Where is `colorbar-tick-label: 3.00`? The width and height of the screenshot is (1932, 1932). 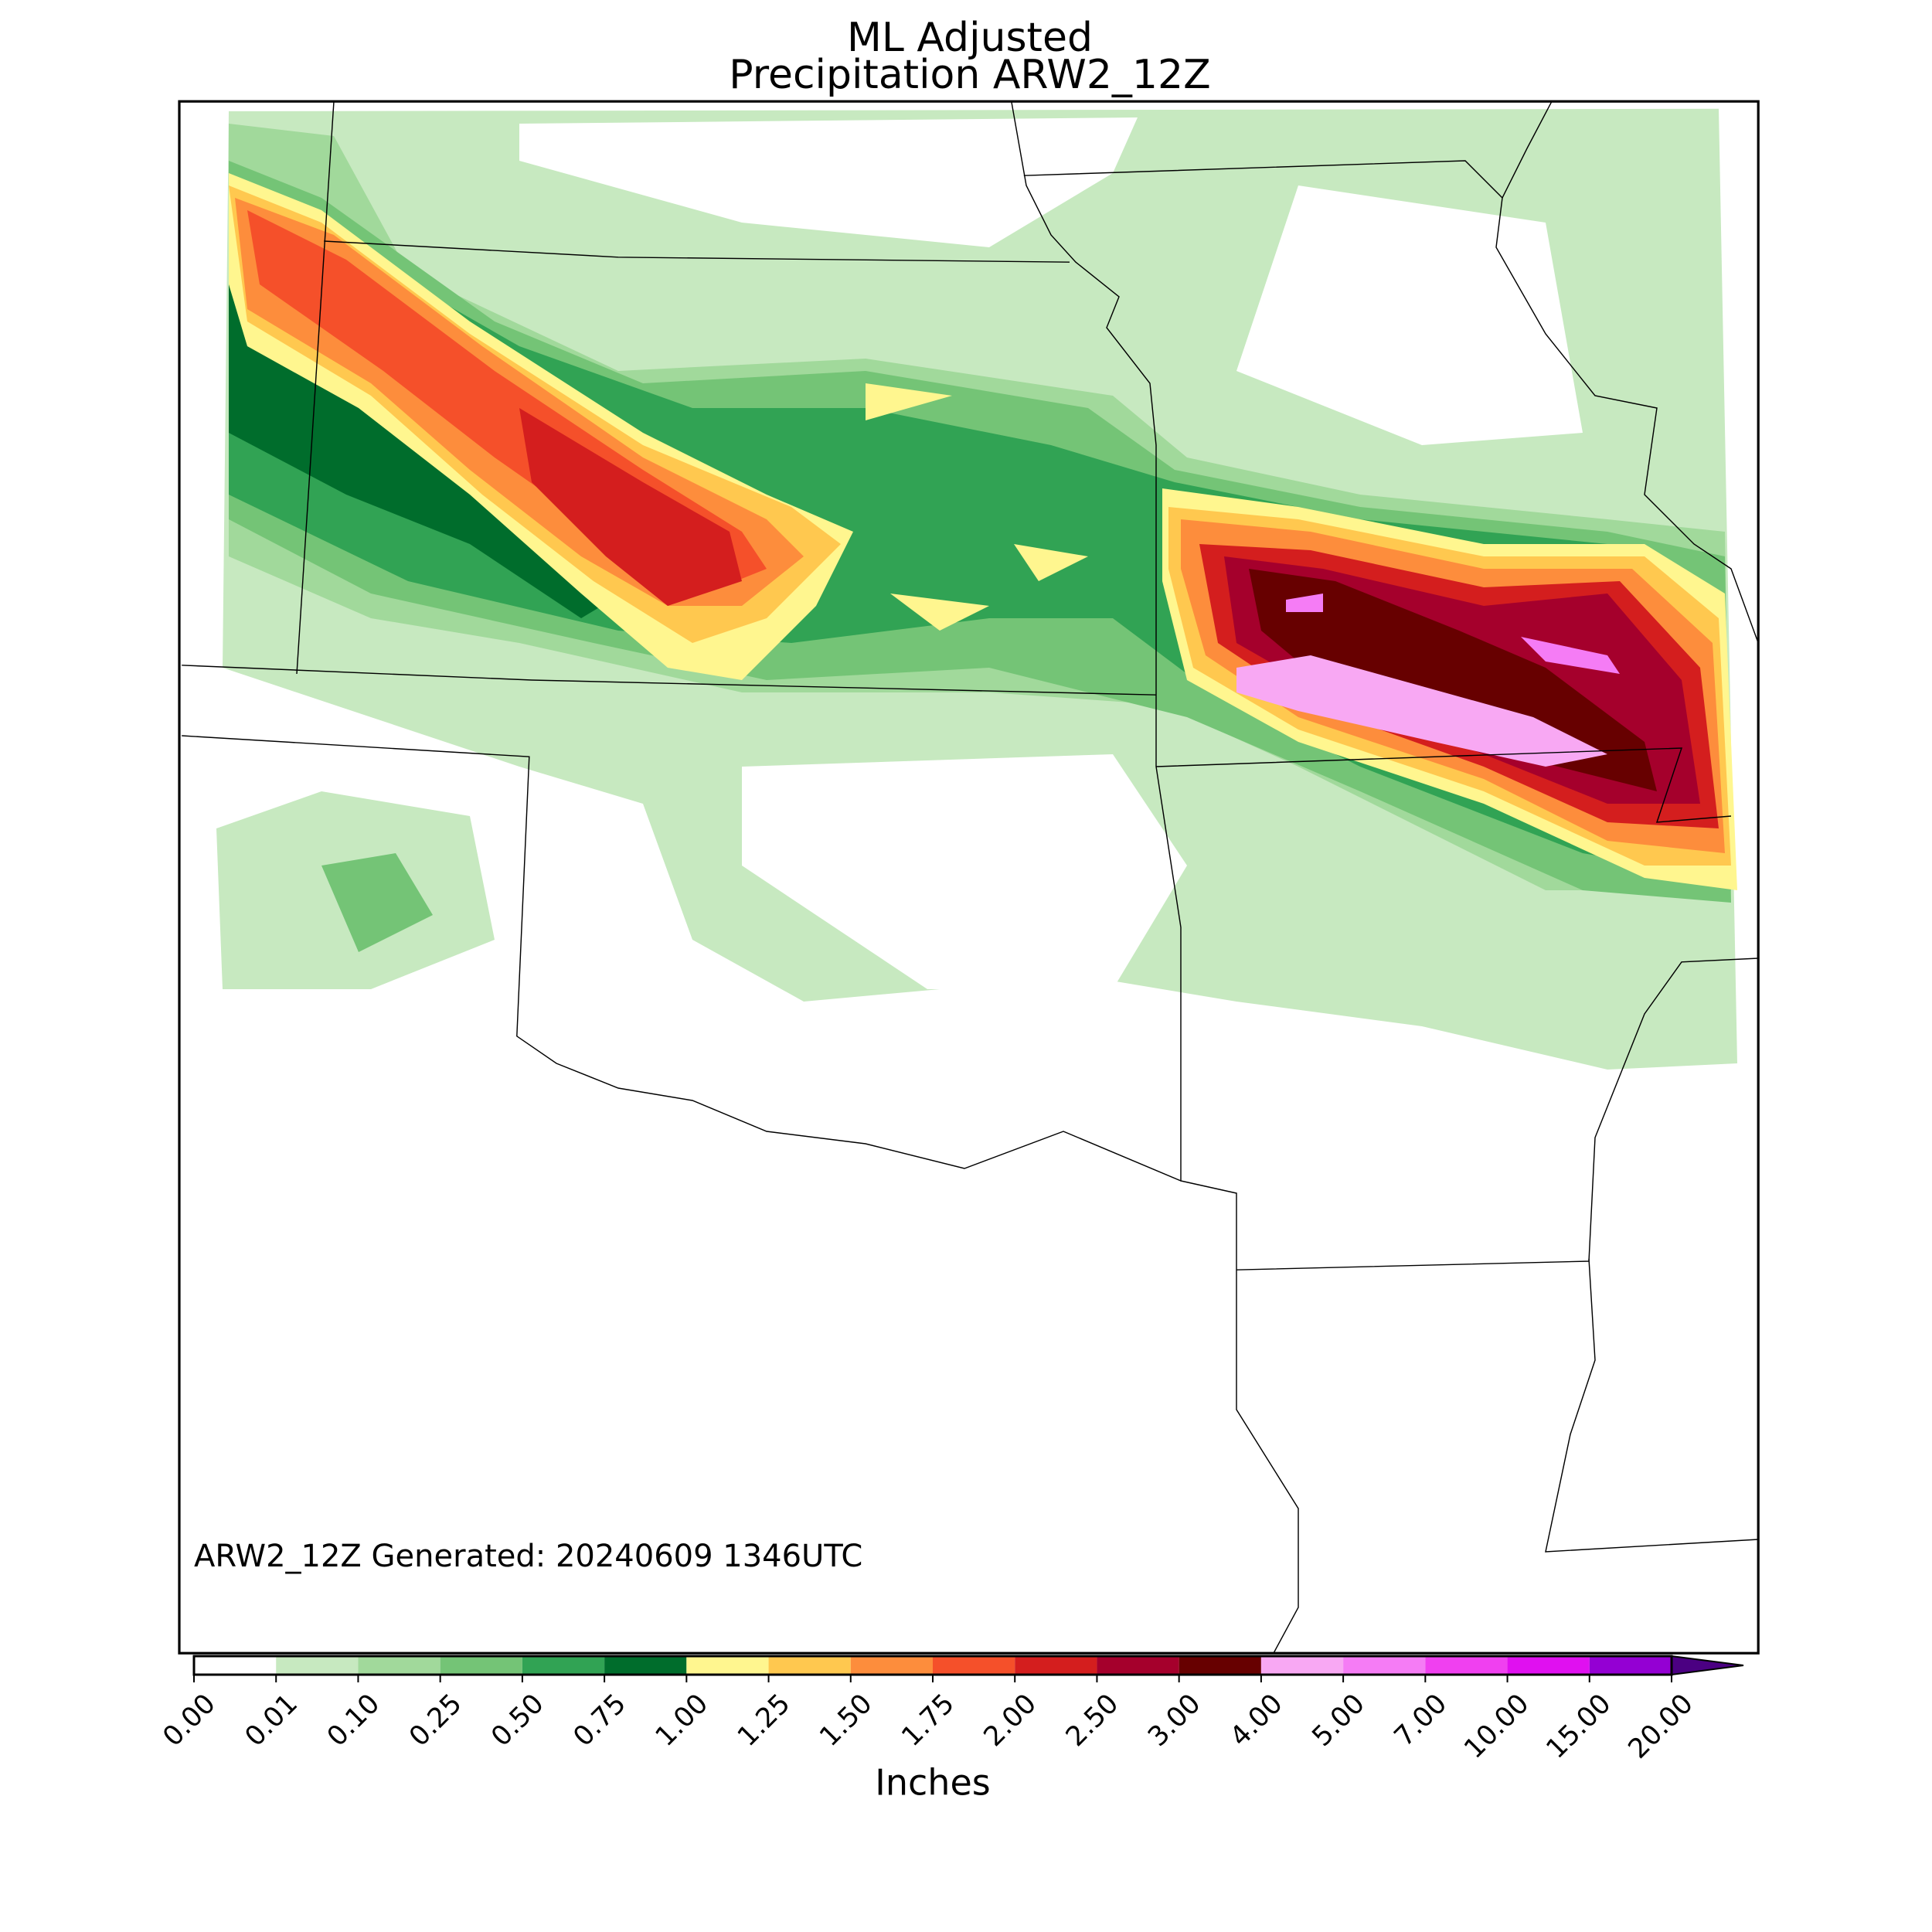 colorbar-tick-label: 3.00 is located at coordinates (1174, 1721).